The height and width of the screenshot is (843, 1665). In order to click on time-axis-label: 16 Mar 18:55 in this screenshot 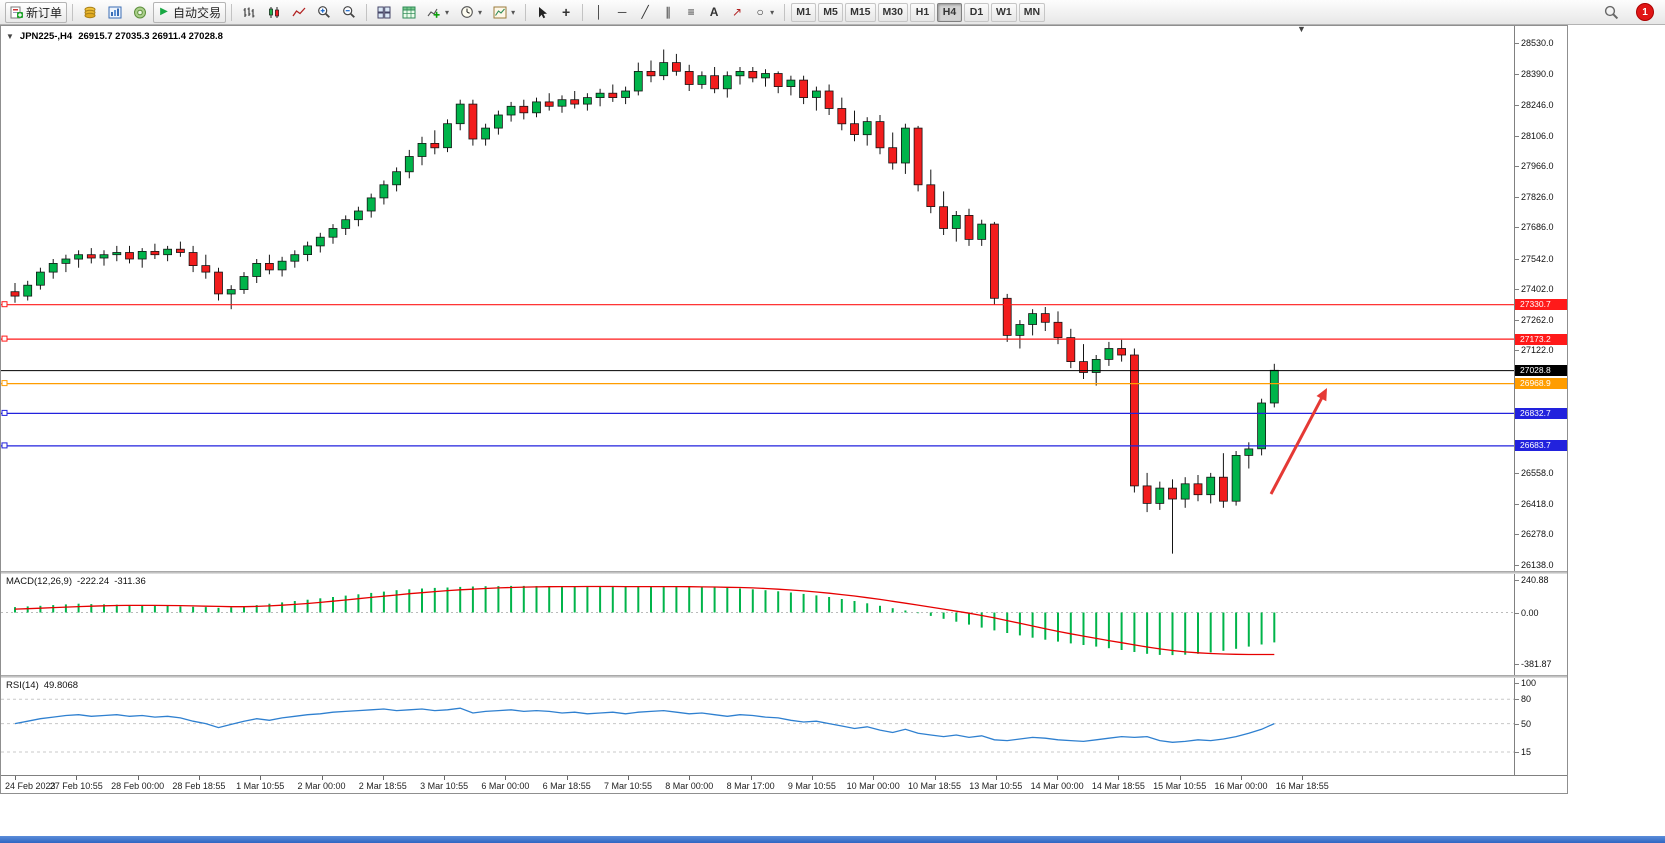, I will do `click(1302, 786)`.